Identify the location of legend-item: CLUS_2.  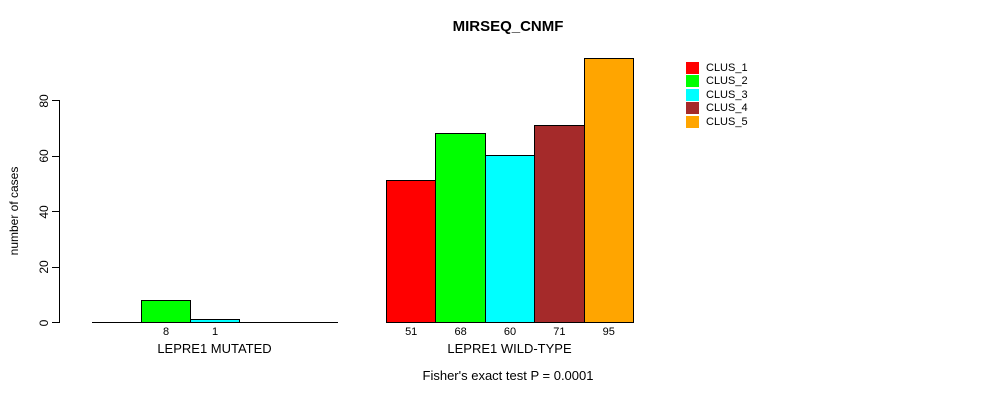
(717, 82).